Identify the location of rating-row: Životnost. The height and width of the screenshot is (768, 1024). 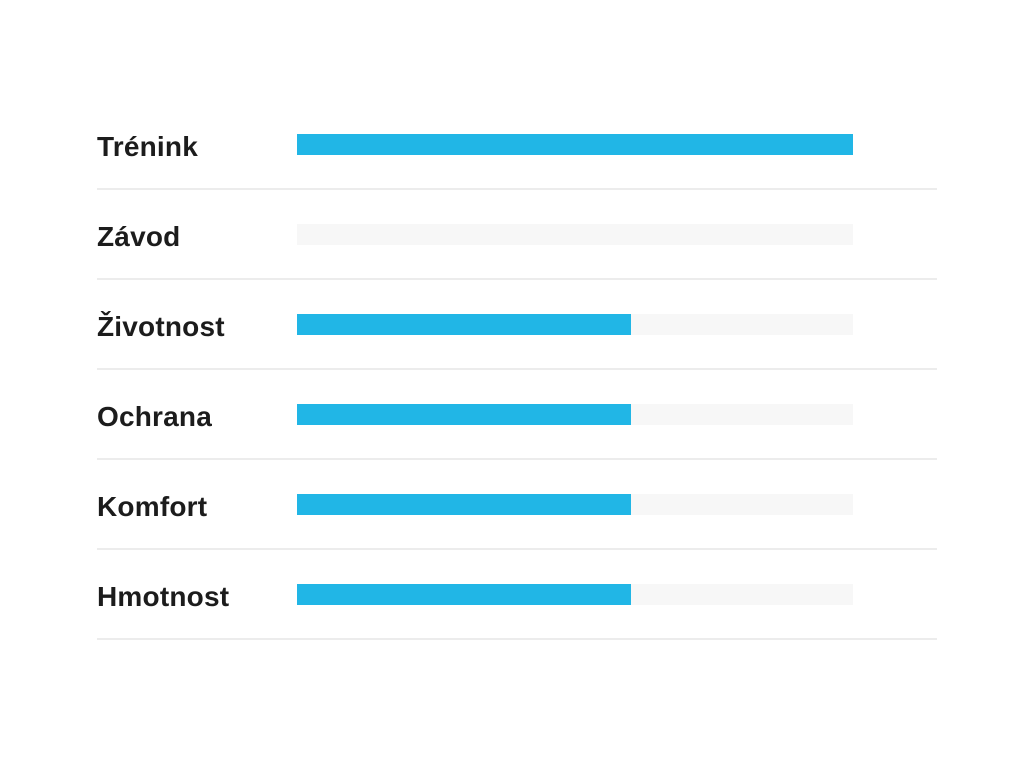
(517, 325).